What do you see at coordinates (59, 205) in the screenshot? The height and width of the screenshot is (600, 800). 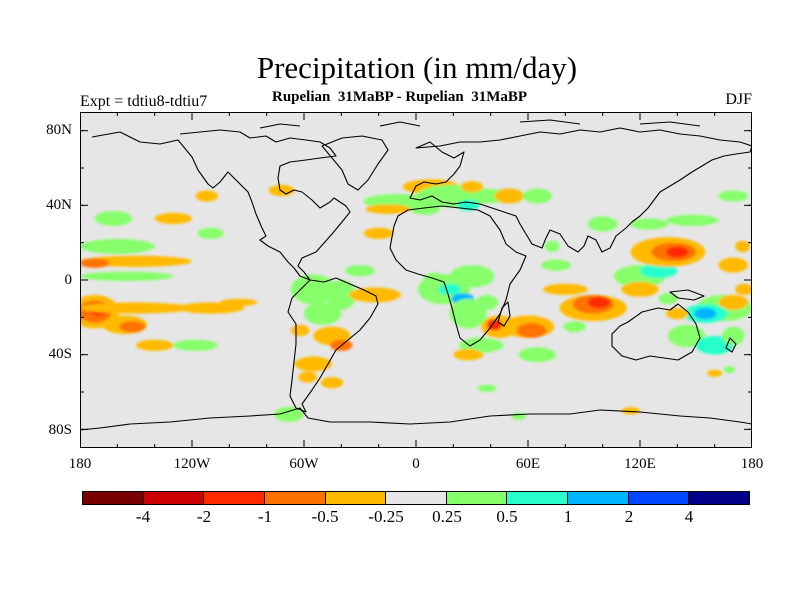 I see `lat-label-40n: 40N` at bounding box center [59, 205].